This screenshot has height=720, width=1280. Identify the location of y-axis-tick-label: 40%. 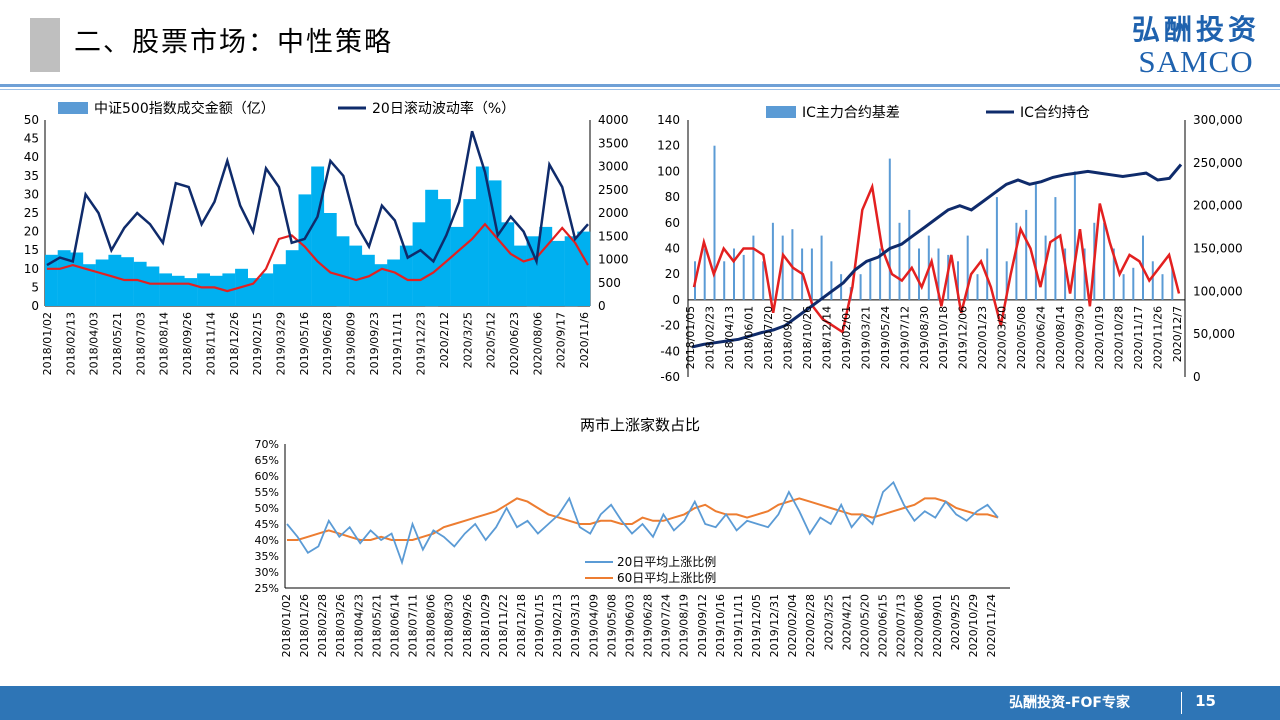
(267, 540).